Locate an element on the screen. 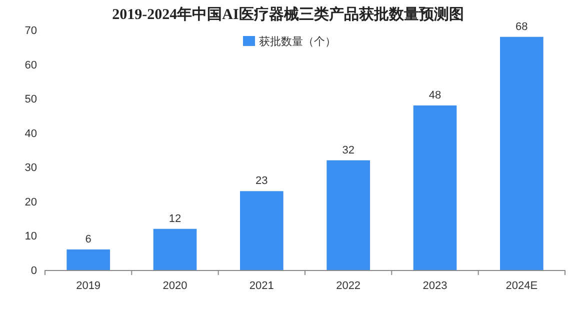  legend: 获批数量（个） is located at coordinates (289, 42).